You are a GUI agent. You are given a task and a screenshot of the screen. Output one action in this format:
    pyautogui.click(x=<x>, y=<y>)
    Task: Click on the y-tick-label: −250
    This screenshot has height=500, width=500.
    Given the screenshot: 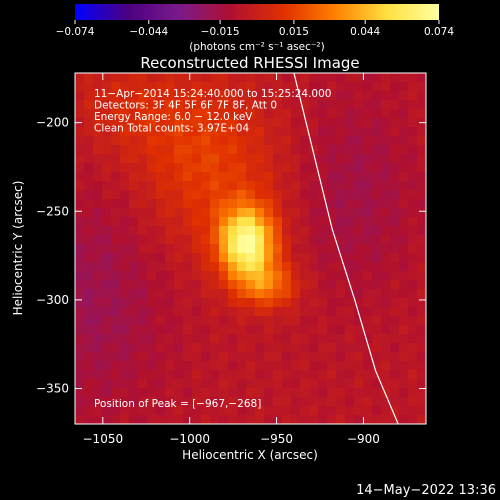 What is the action you would take?
    pyautogui.click(x=52, y=211)
    